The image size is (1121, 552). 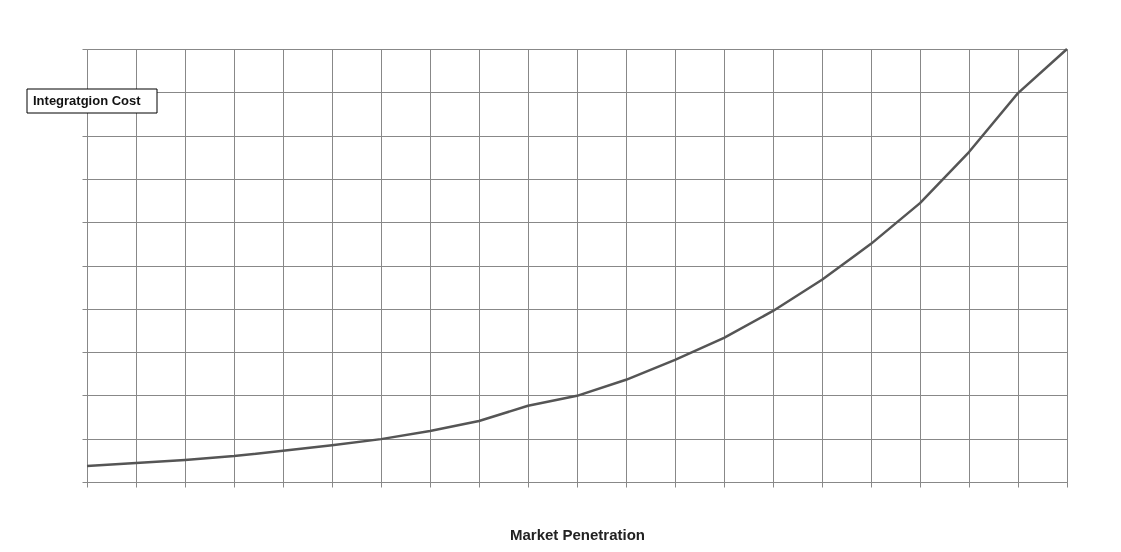 What do you see at coordinates (87, 100) in the screenshot?
I see `y-axis-title: Integratgion Cost` at bounding box center [87, 100].